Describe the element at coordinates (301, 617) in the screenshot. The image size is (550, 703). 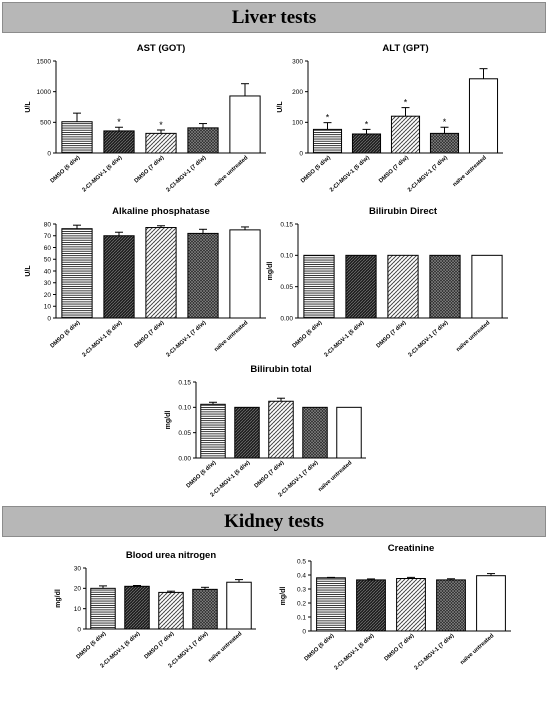
I see `y-tick-label: 0.1` at that location.